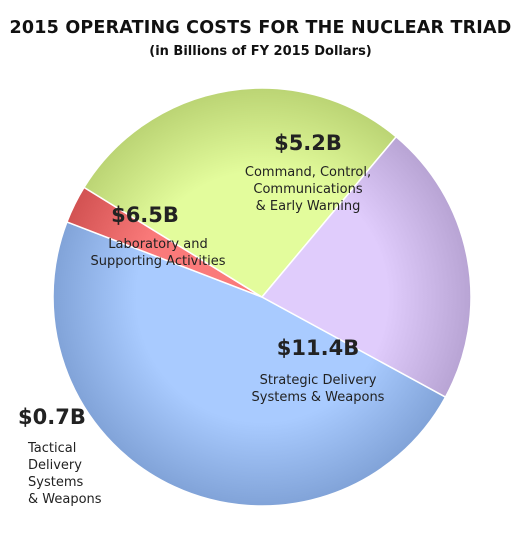  What do you see at coordinates (318, 348) in the screenshot?
I see `slice-value-label-0: $11.4B` at bounding box center [318, 348].